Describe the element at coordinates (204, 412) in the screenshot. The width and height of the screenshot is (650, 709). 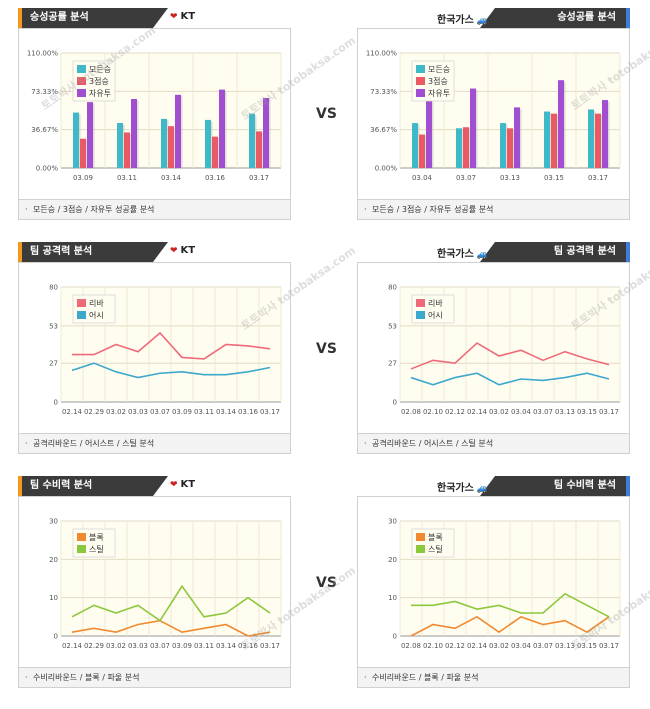
I see `x-tick-label: 03.11` at that location.